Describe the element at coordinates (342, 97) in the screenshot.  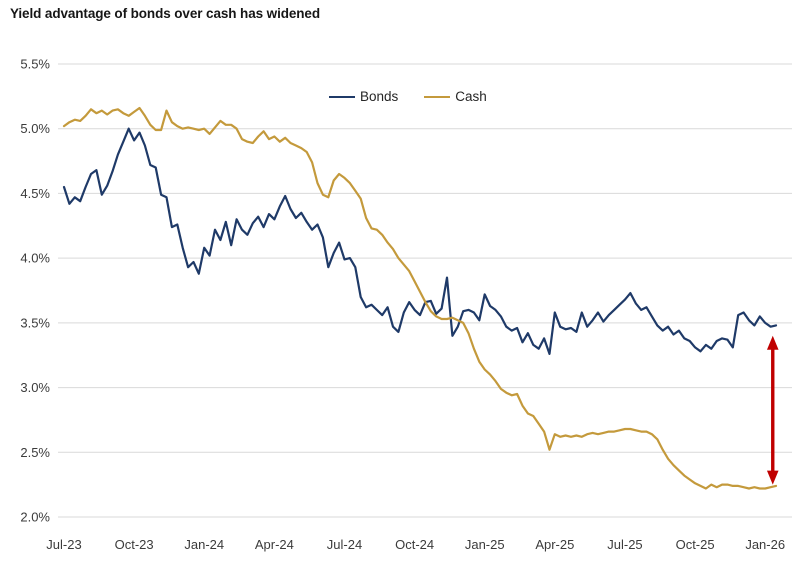
I see `bonds-line-swatch-icon` at that location.